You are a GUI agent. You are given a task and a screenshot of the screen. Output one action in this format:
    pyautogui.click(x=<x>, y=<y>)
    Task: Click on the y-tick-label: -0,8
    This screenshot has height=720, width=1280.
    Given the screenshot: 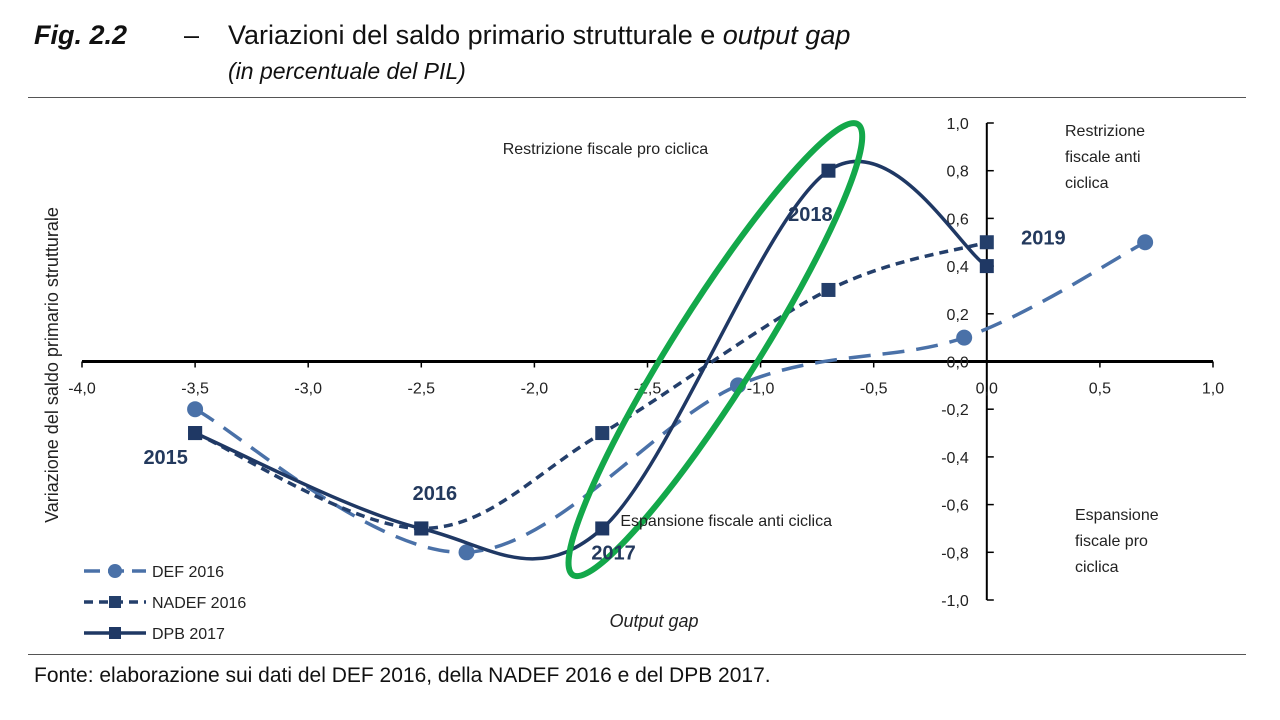 What is the action you would take?
    pyautogui.click(x=955, y=553)
    